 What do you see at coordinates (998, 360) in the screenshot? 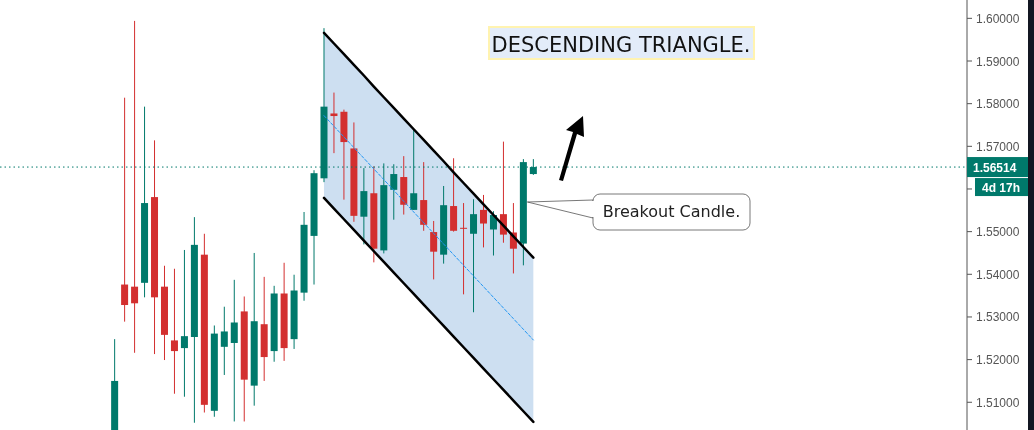
I see `y-tick-label: 1.52000` at bounding box center [998, 360].